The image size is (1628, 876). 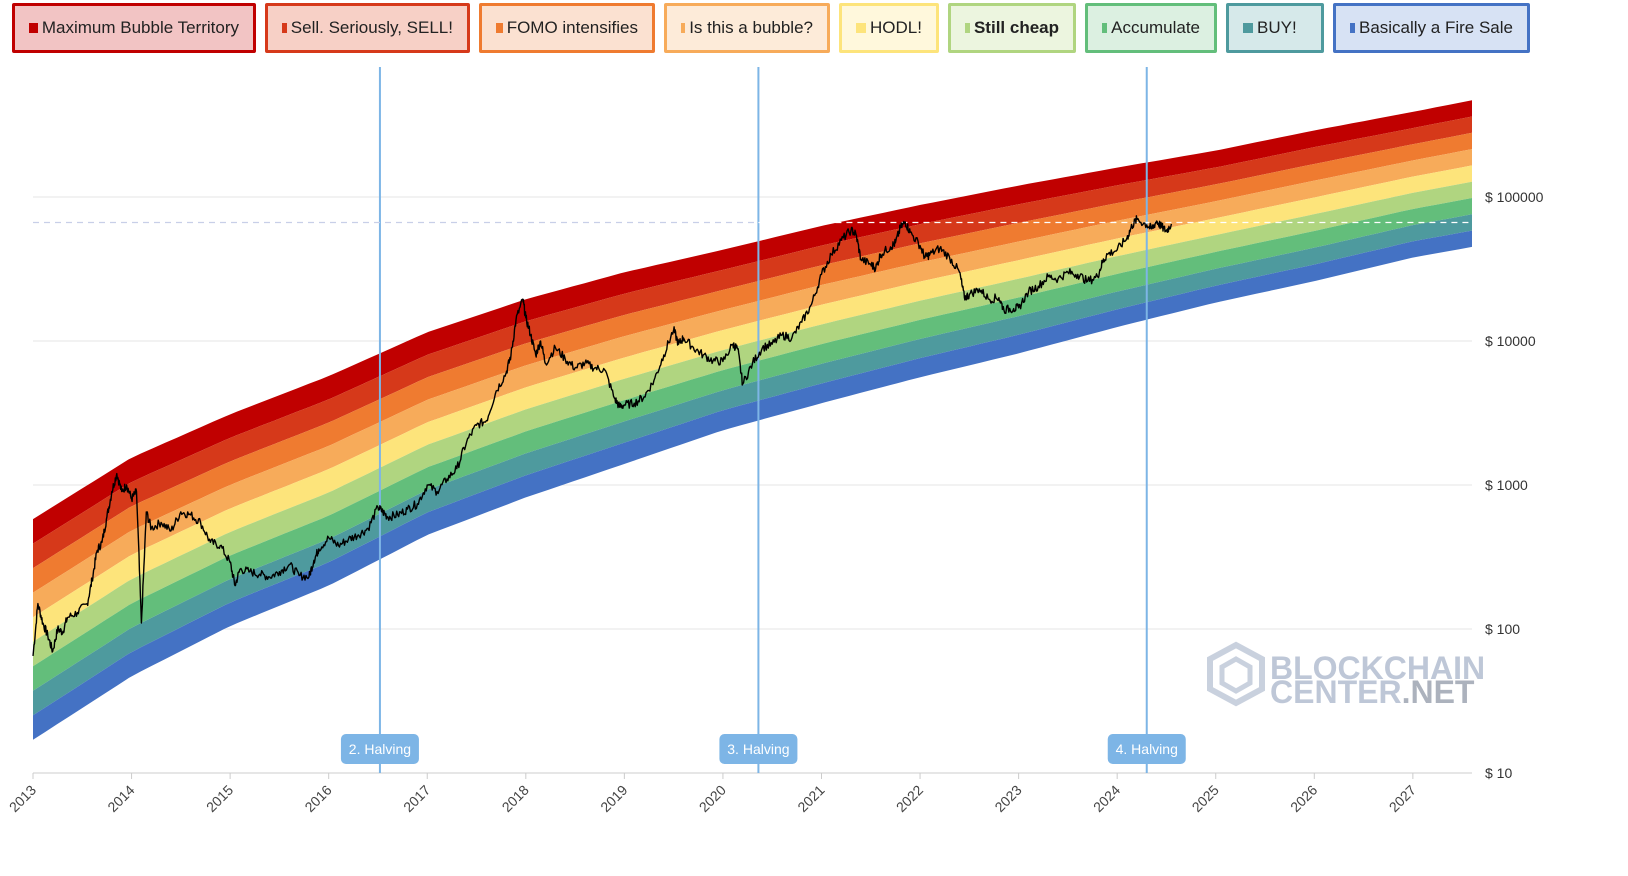 I want to click on legend-label: Is this a bubble?, so click(x=751, y=27).